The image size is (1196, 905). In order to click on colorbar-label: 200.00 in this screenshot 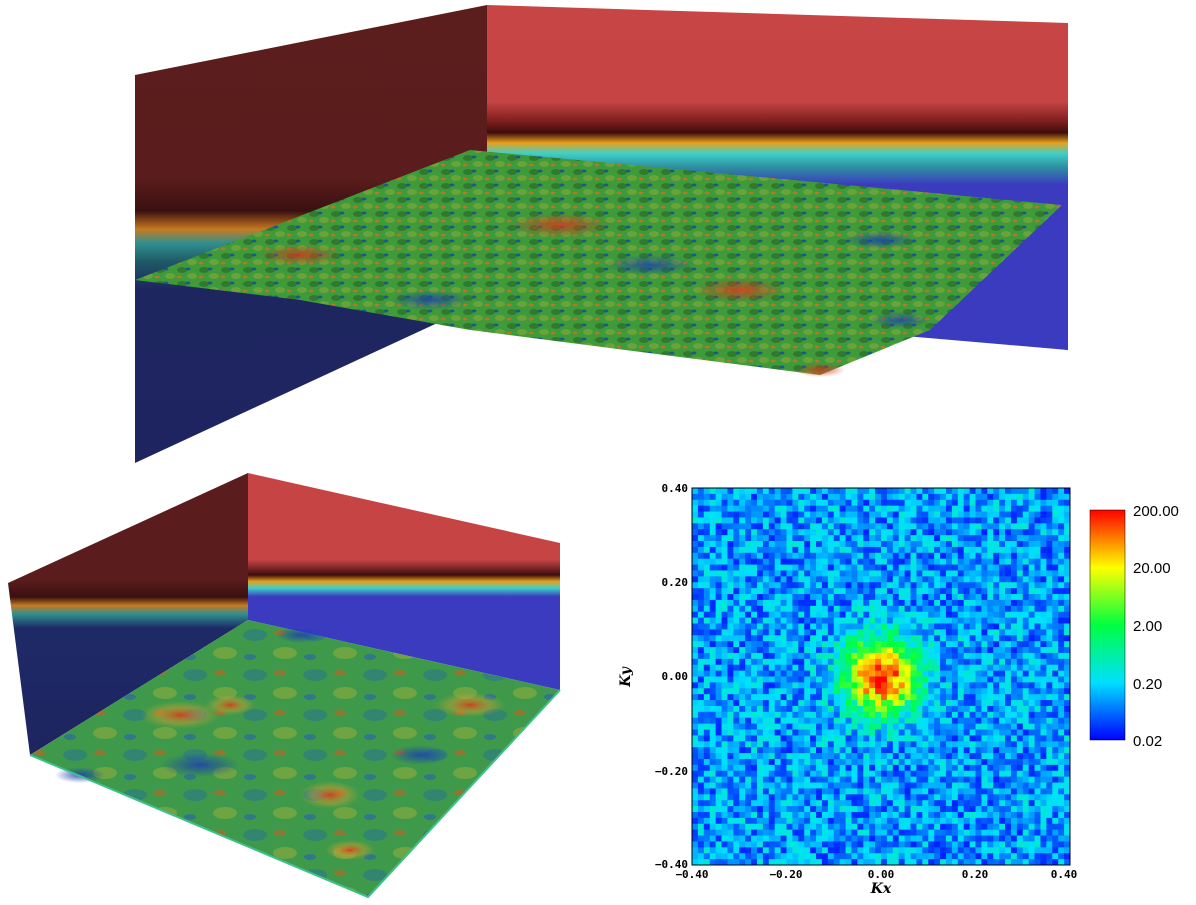, I will do `click(1156, 511)`.